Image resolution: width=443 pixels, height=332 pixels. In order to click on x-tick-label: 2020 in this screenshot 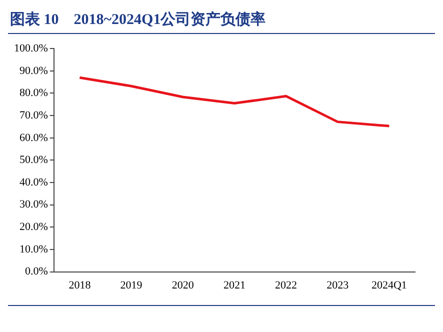, I will do `click(183, 285)`.